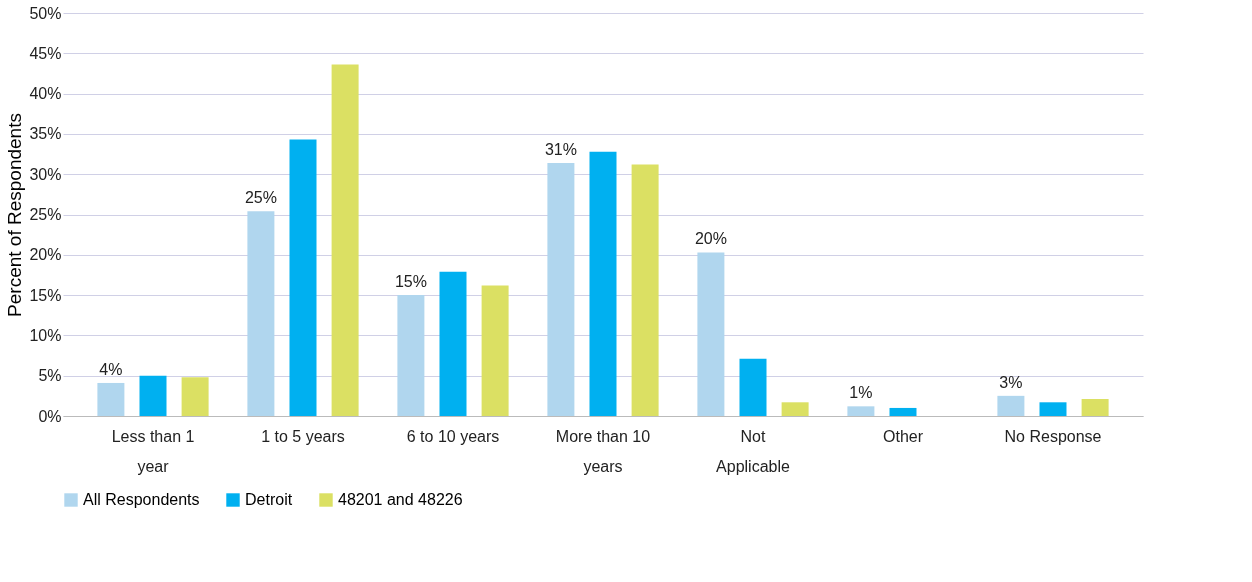 The height and width of the screenshot is (582, 1252). I want to click on y-tick-label: 35%, so click(45, 134).